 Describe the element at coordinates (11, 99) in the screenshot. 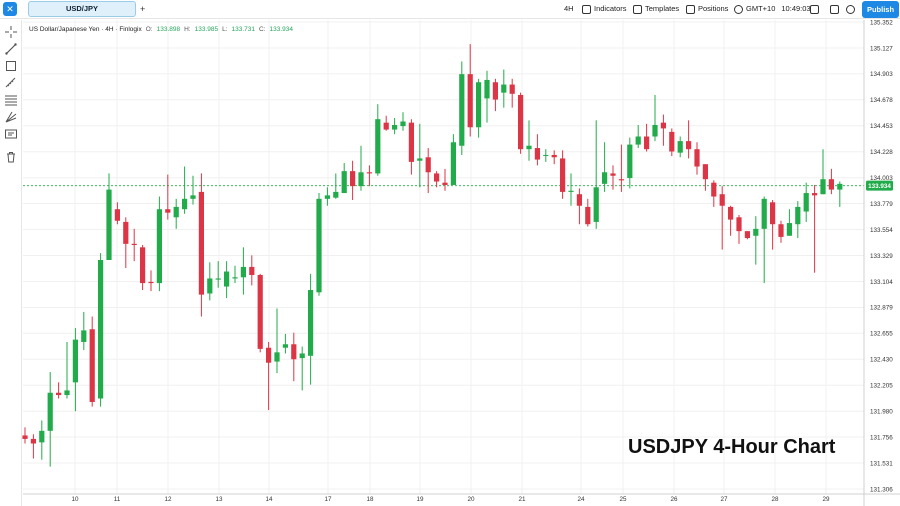

I see `fib-icon` at that location.